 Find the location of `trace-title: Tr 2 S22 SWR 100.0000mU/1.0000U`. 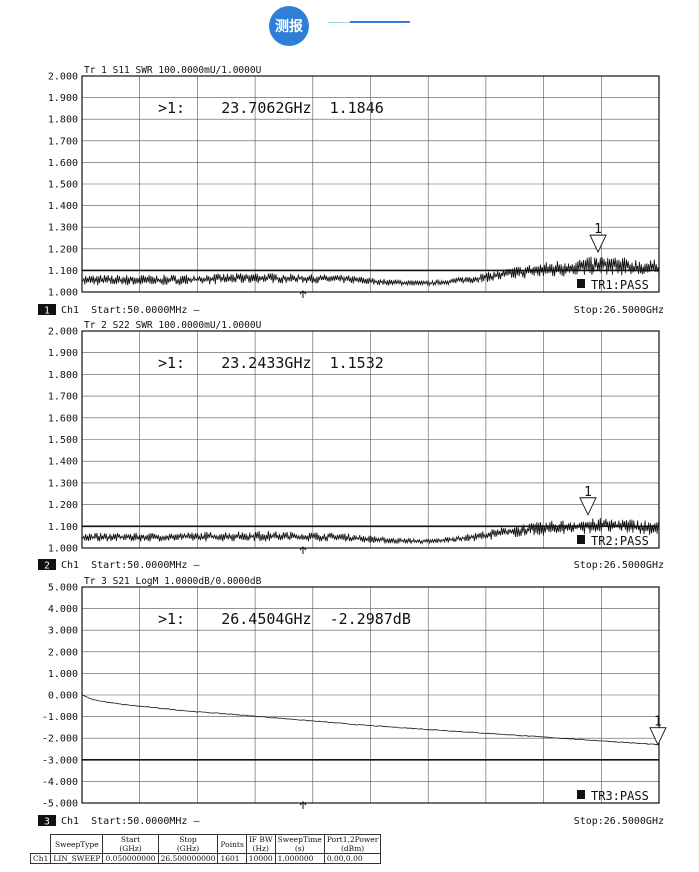

trace-title: Tr 2 S22 SWR 100.0000mU/1.0000U is located at coordinates (173, 325).